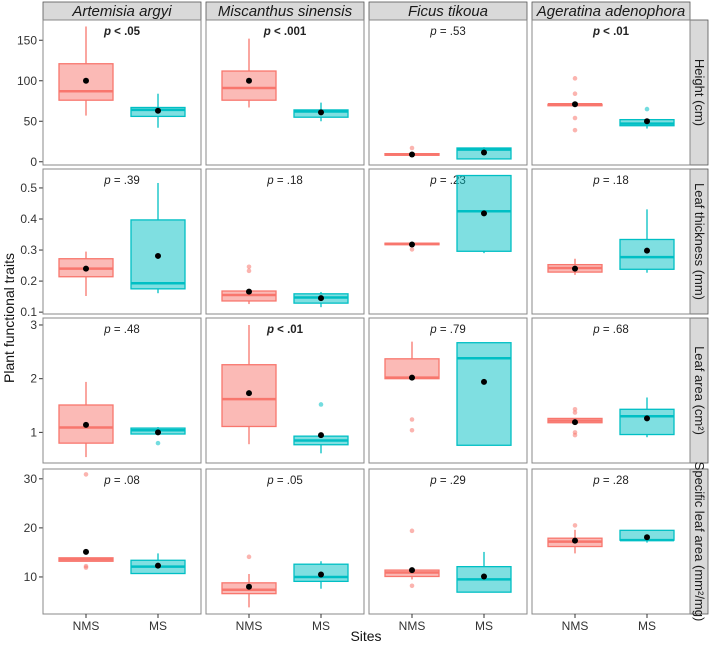  What do you see at coordinates (289, 330) in the screenshot?
I see `p-value-text: < .01` at bounding box center [289, 330].